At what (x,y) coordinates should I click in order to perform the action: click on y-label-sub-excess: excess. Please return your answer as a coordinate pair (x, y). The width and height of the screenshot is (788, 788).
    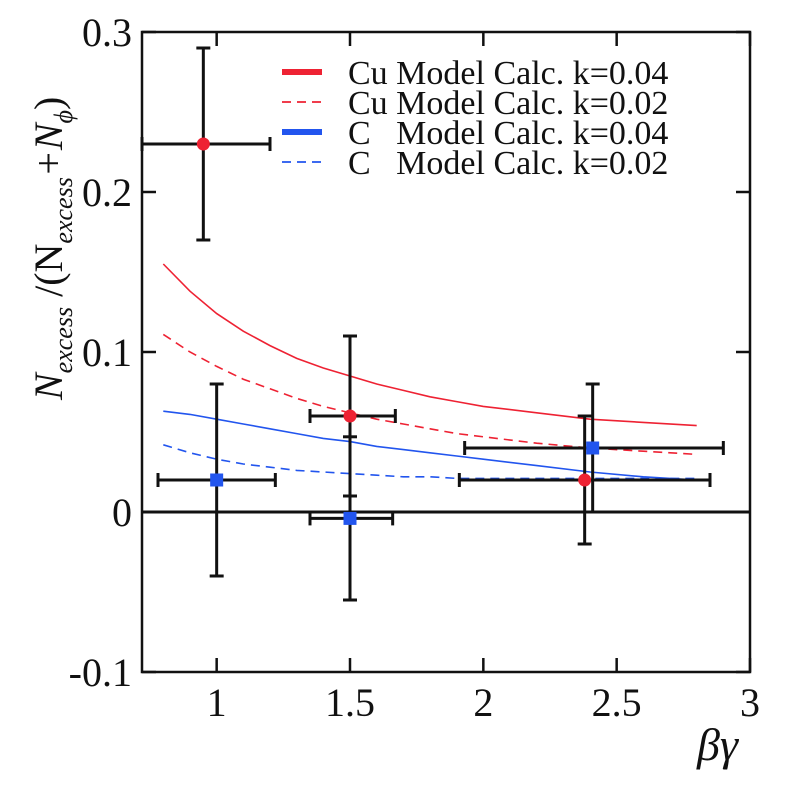
    Looking at the image, I should click on (63, 340).